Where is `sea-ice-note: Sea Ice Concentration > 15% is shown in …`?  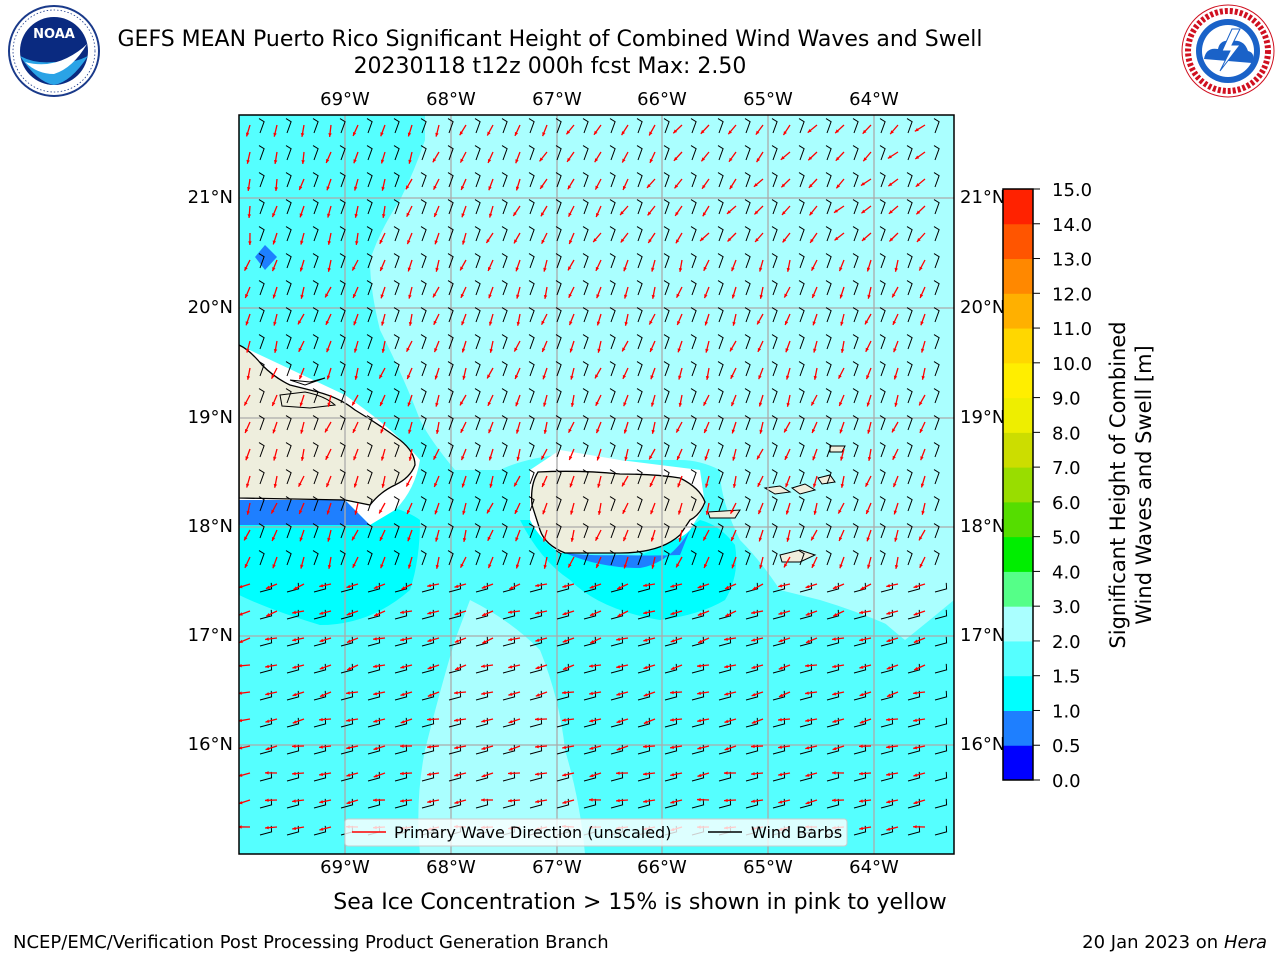 sea-ice-note: Sea Ice Concentration > 15% is shown in … is located at coordinates (640, 902).